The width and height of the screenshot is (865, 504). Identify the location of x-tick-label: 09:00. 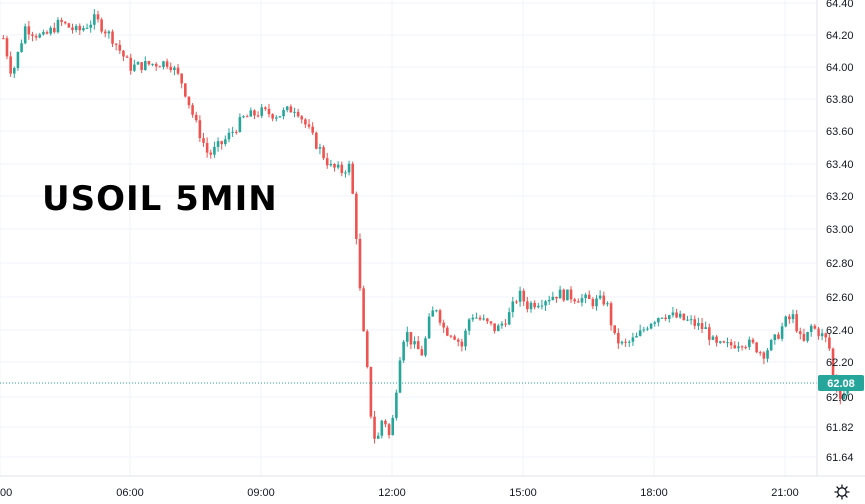
(261, 493).